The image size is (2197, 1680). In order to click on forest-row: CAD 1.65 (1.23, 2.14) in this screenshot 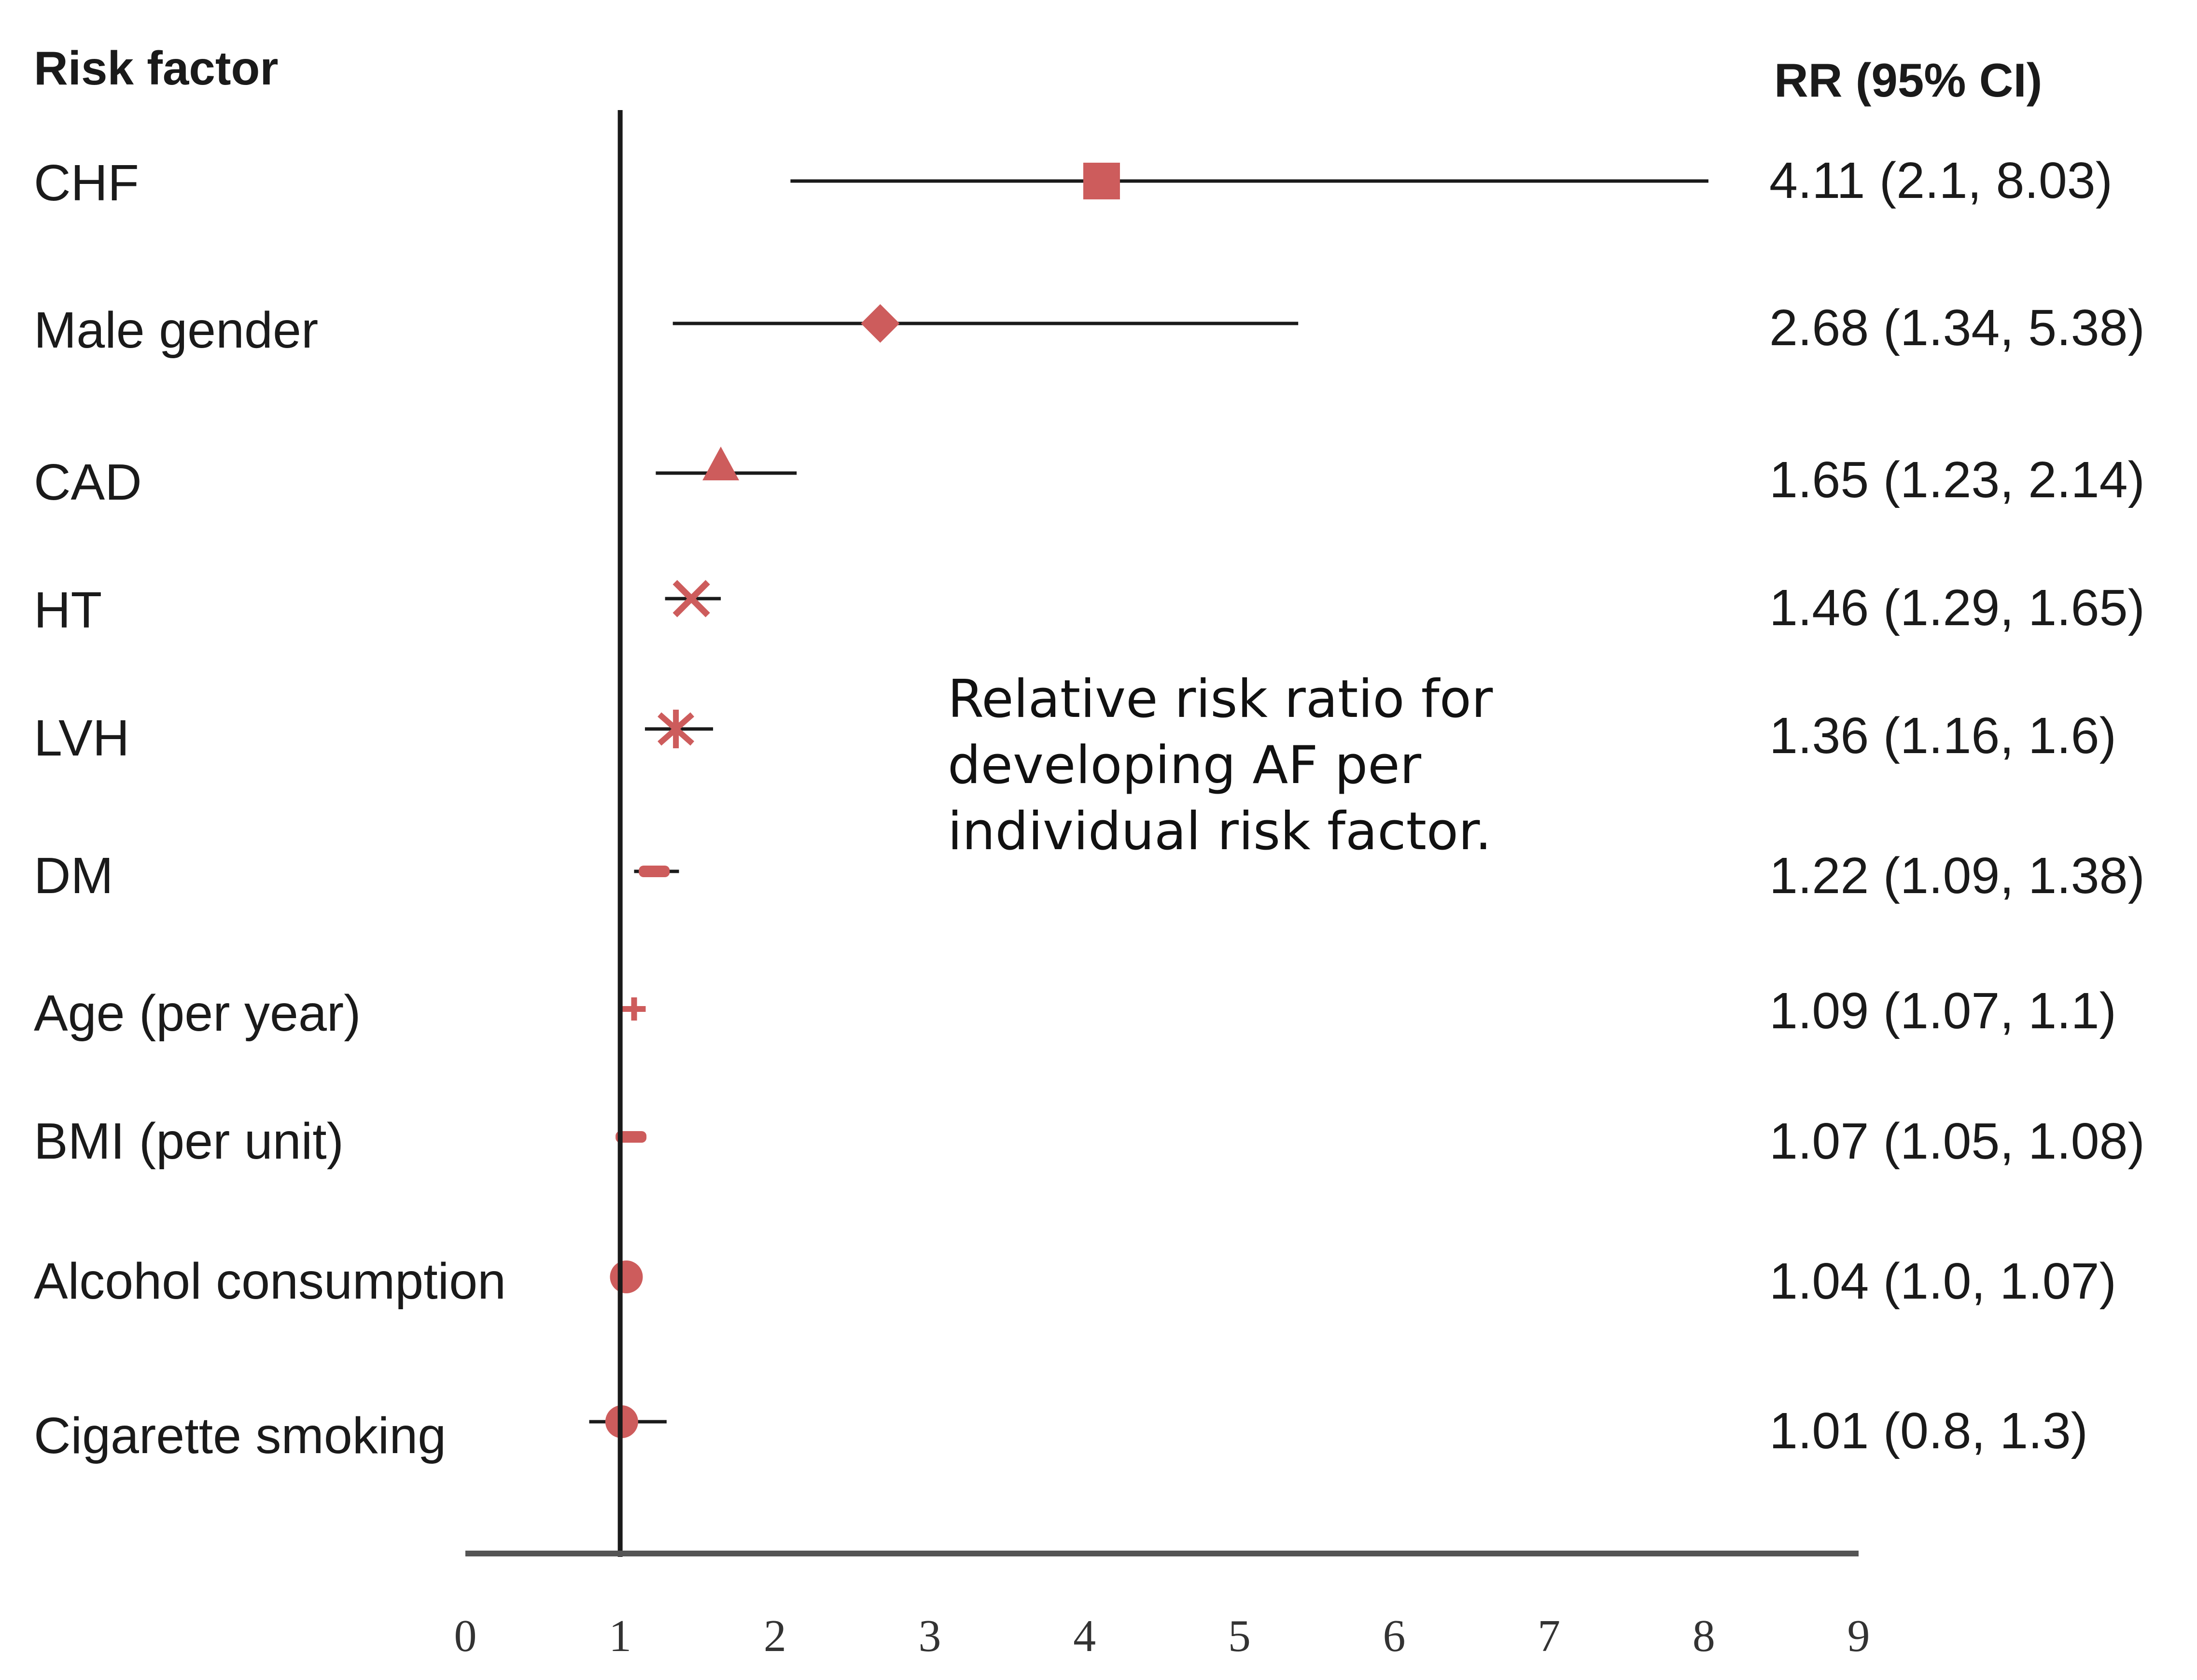, I will do `click(1089, 479)`.